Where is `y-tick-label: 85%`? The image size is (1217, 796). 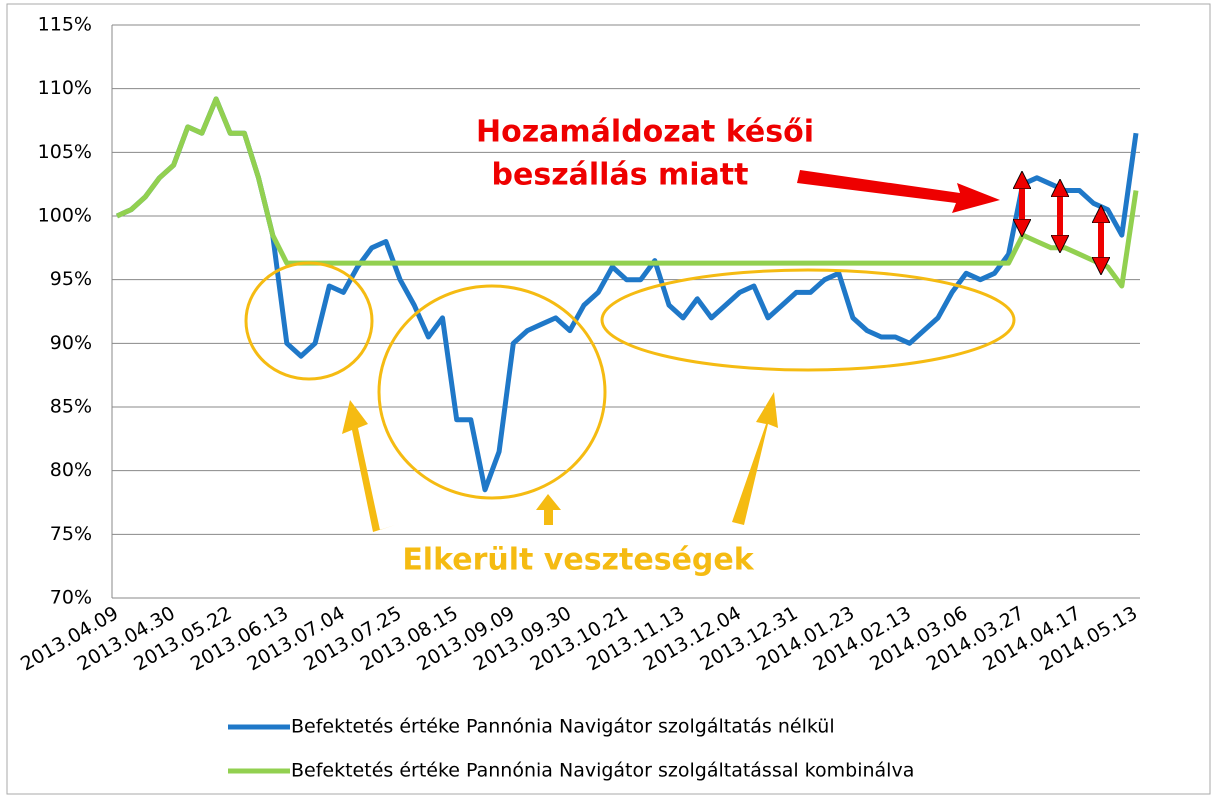 y-tick-label: 85% is located at coordinates (71, 407).